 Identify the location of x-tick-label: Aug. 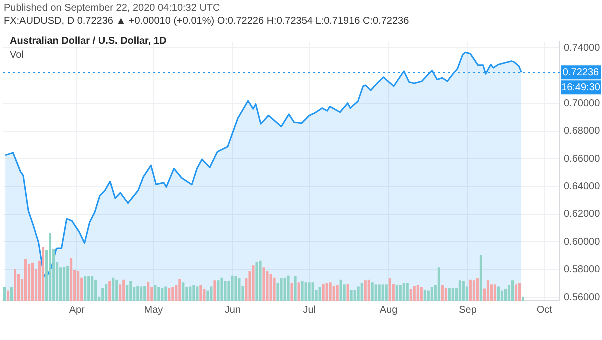
(389, 310).